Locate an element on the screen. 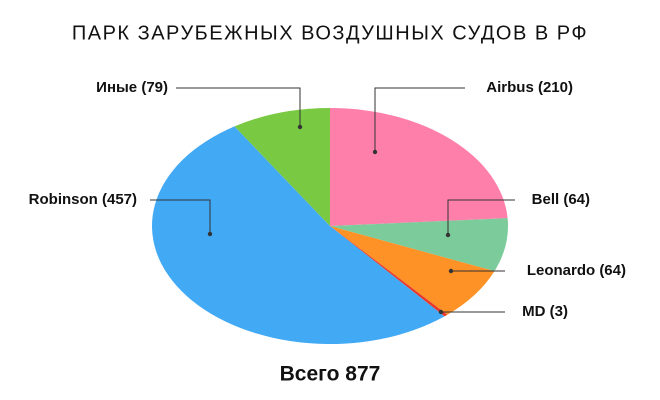 Image resolution: width=660 pixels, height=400 pixels. slice-label: Bell (64) is located at coordinates (561, 199).